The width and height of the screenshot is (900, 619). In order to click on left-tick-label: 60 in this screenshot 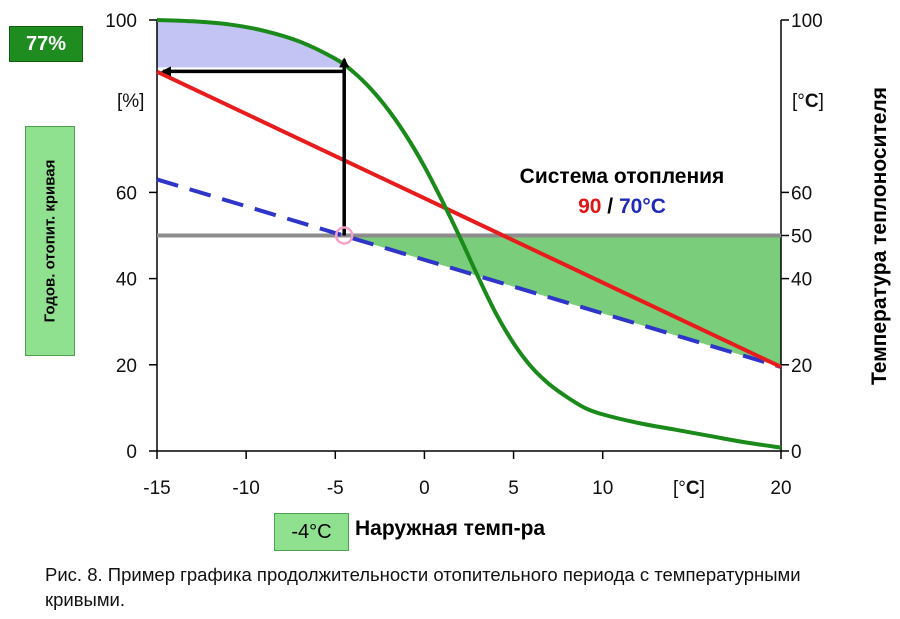, I will do `click(126, 193)`.